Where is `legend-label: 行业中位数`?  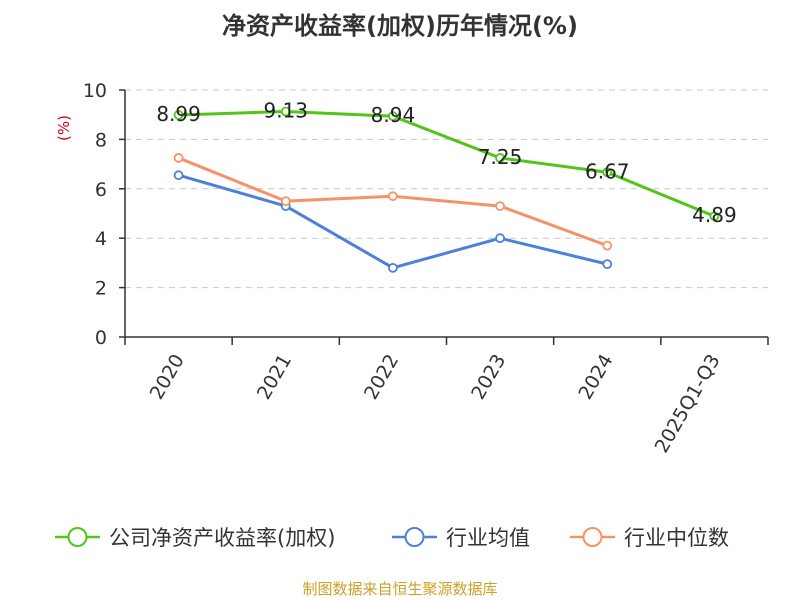
legend-label: 行业中位数 is located at coordinates (676, 538).